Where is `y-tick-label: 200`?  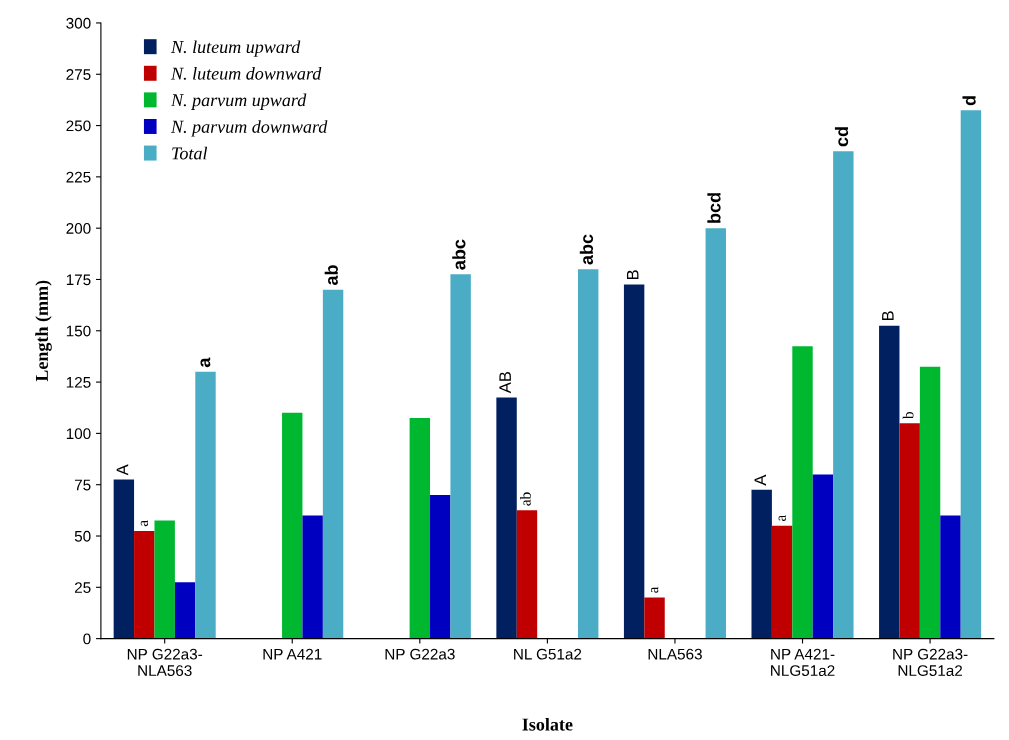 y-tick-label: 200 is located at coordinates (78, 228).